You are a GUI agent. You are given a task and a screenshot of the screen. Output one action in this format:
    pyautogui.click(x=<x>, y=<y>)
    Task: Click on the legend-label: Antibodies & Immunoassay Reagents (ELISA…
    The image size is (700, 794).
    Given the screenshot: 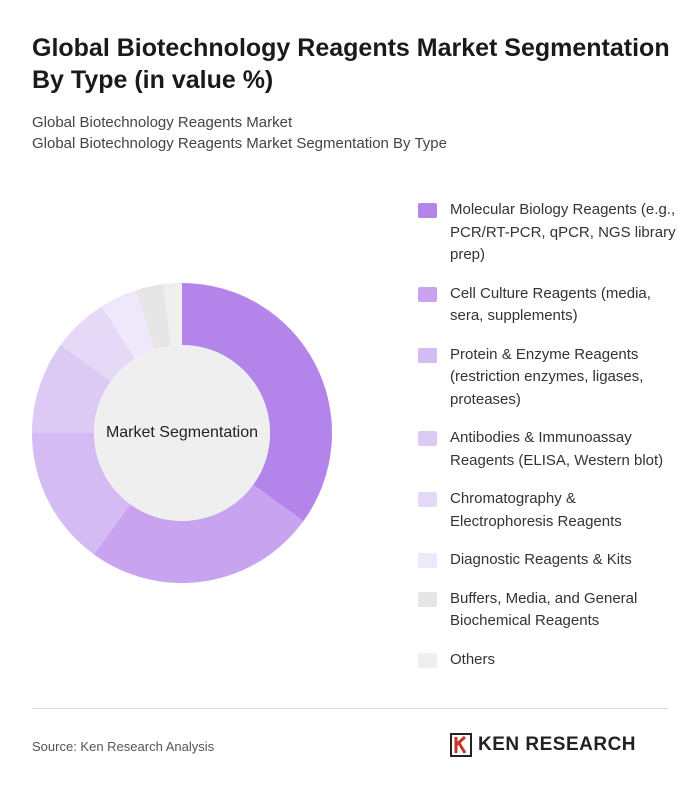 What is the action you would take?
    pyautogui.click(x=557, y=449)
    